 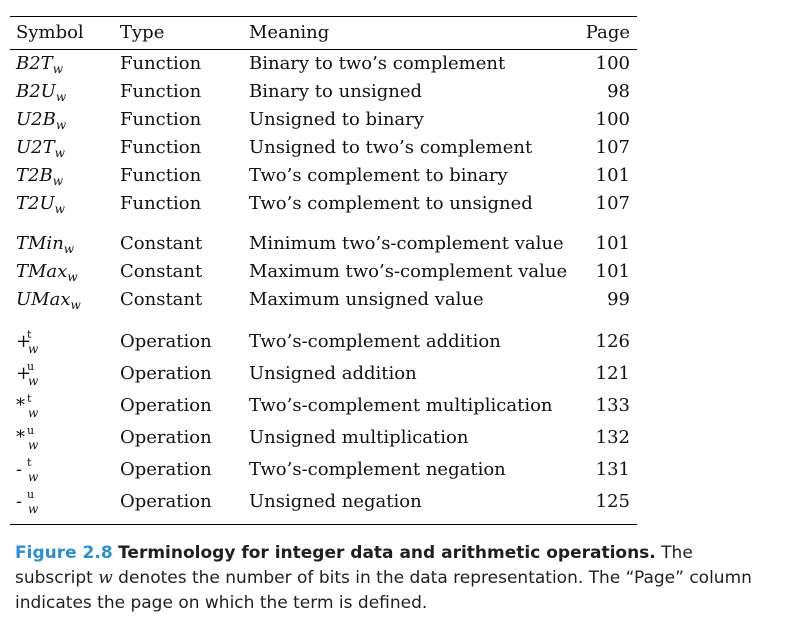 I want to click on table-row: + u w Operation Unsigned addition 121, so click(x=323, y=374).